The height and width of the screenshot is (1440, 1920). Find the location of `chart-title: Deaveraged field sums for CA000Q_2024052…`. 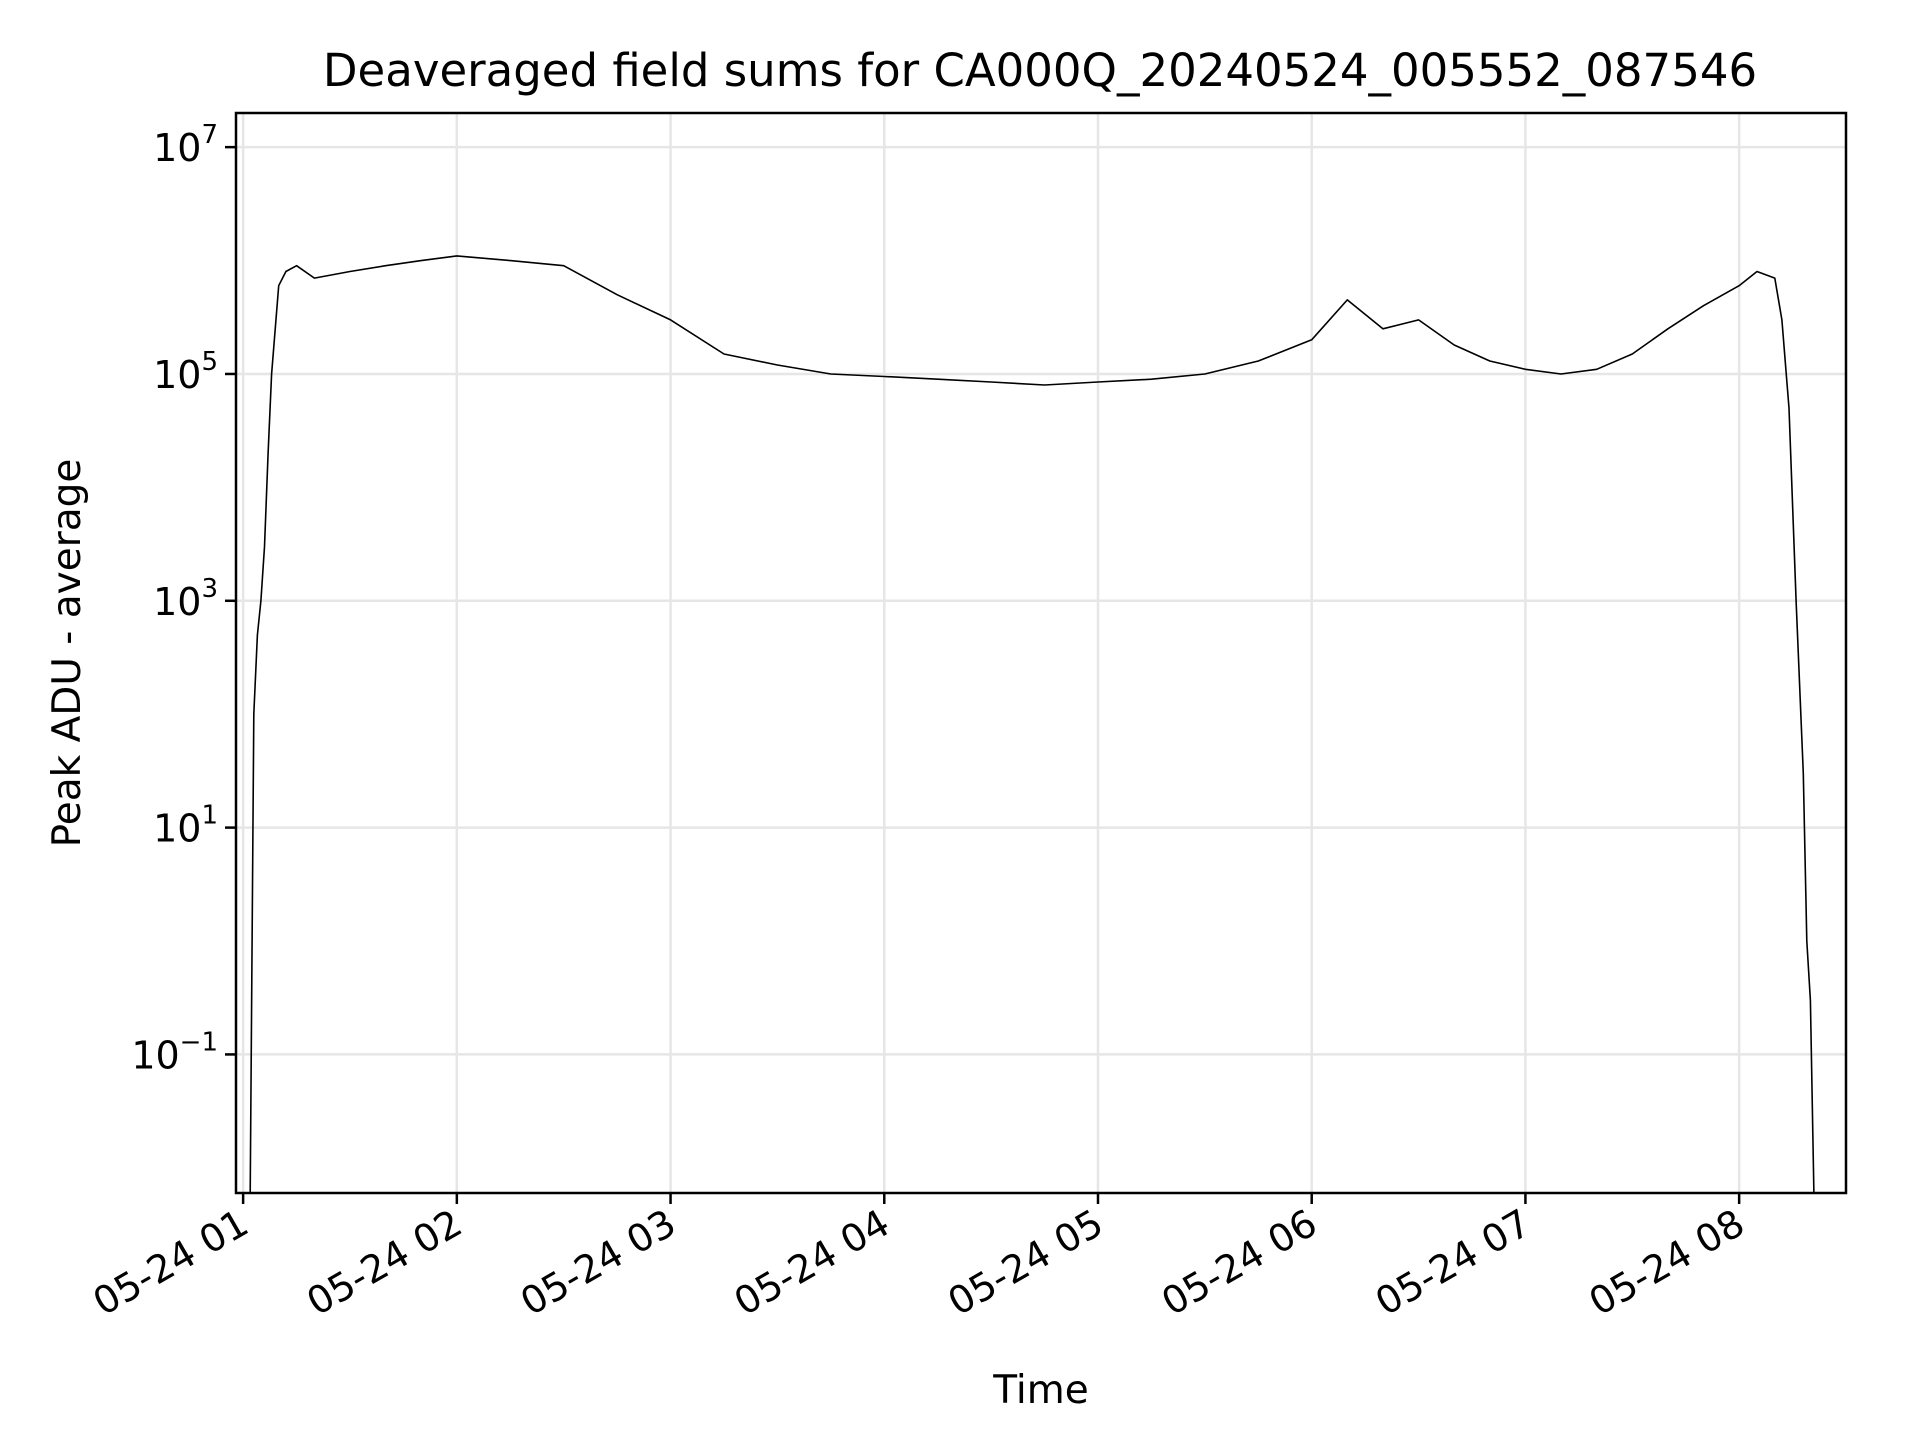

chart-title: Deaveraged field sums for CA000Q_2024052… is located at coordinates (1040, 70).